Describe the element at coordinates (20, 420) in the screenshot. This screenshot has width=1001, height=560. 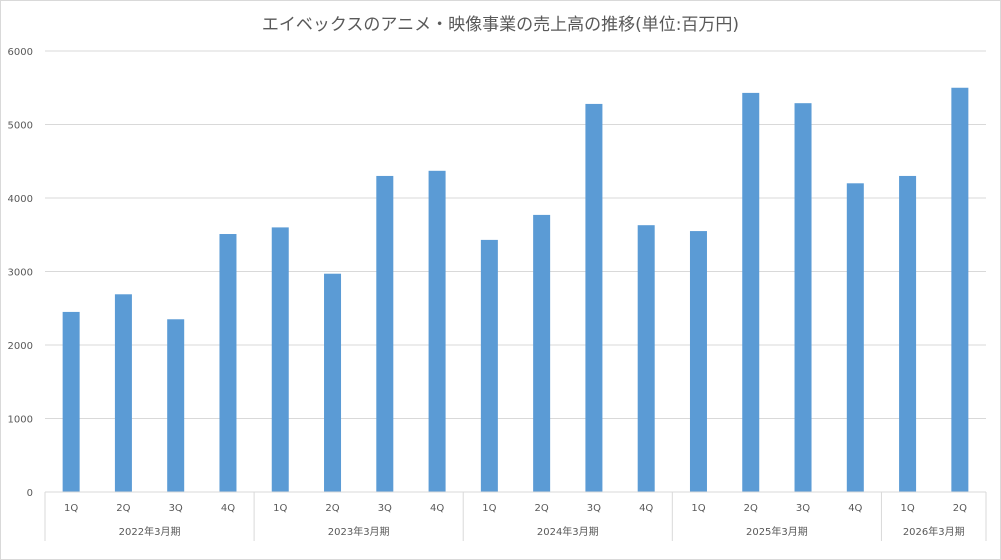
I see `y-tick-label: 1000` at that location.